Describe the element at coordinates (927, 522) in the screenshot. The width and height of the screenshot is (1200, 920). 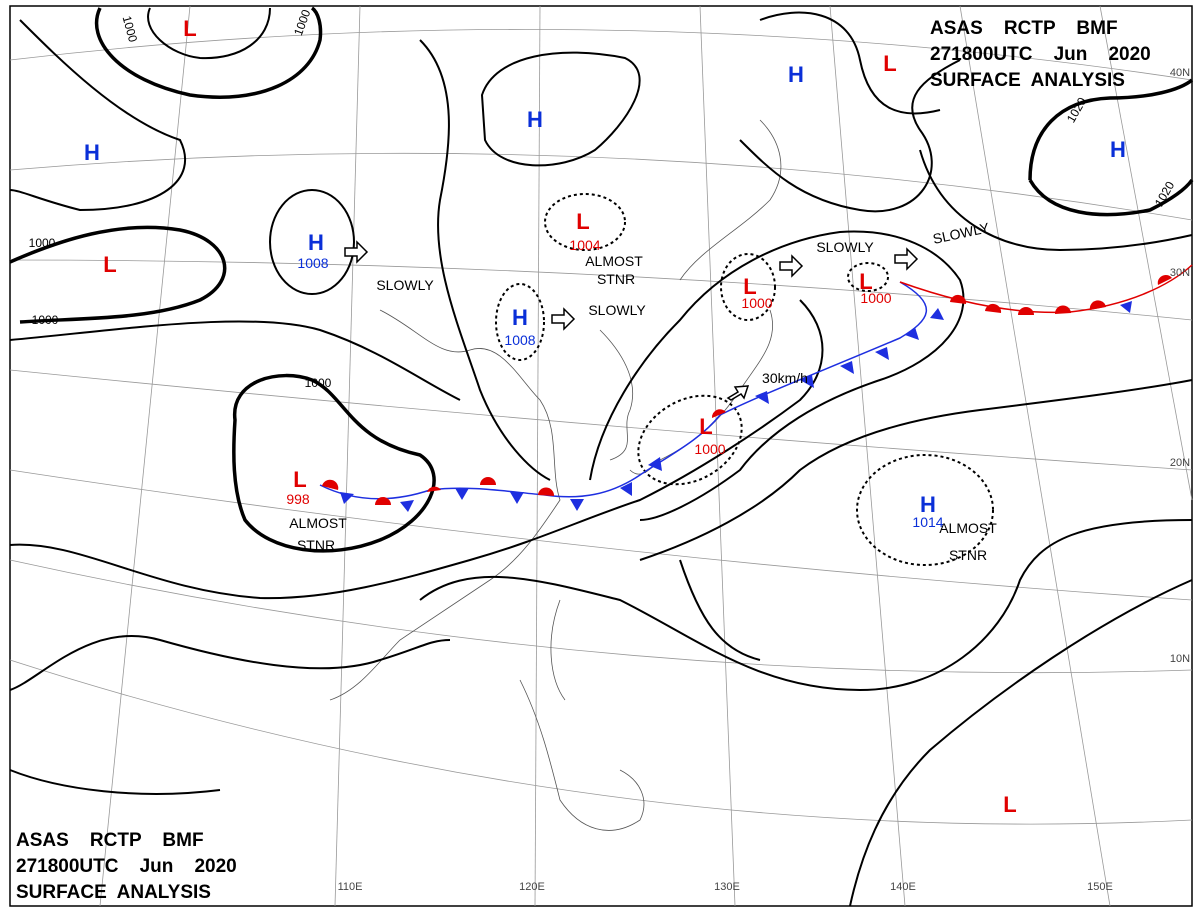
I see `system-pressure: 1014` at that location.